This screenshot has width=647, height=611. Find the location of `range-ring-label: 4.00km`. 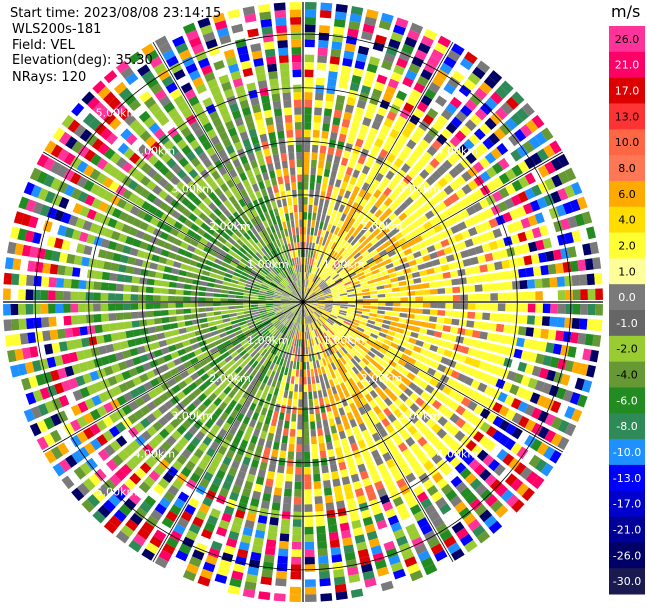

range-ring-label: 4.00km is located at coordinates (458, 151).